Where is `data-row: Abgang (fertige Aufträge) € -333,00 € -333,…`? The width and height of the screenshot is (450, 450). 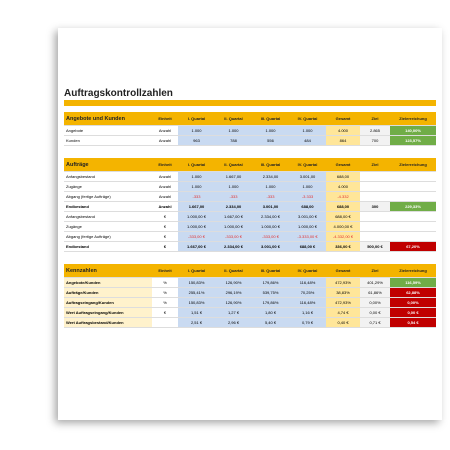
data-row: Abgang (fertige Aufträge) € -333,00 € -333,… is located at coordinates (250, 236).